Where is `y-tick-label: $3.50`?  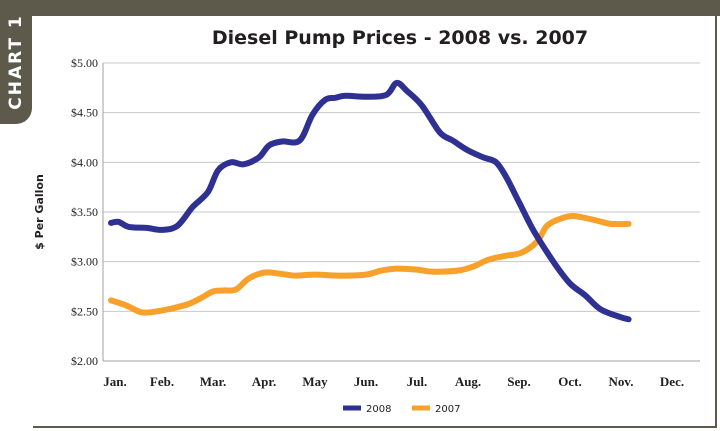
y-tick-label: $3.50 is located at coordinates (84, 212).